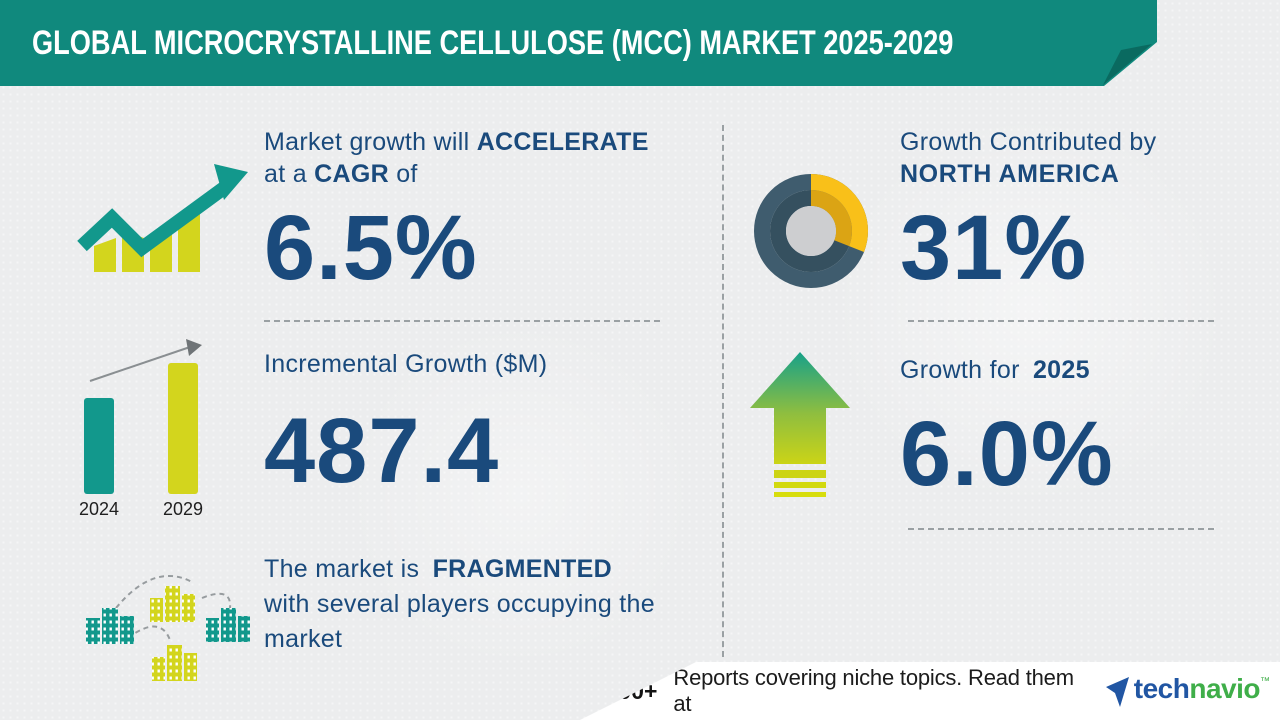 This screenshot has height=720, width=1280. I want to click on brand-trademark: ™, so click(1265, 681).